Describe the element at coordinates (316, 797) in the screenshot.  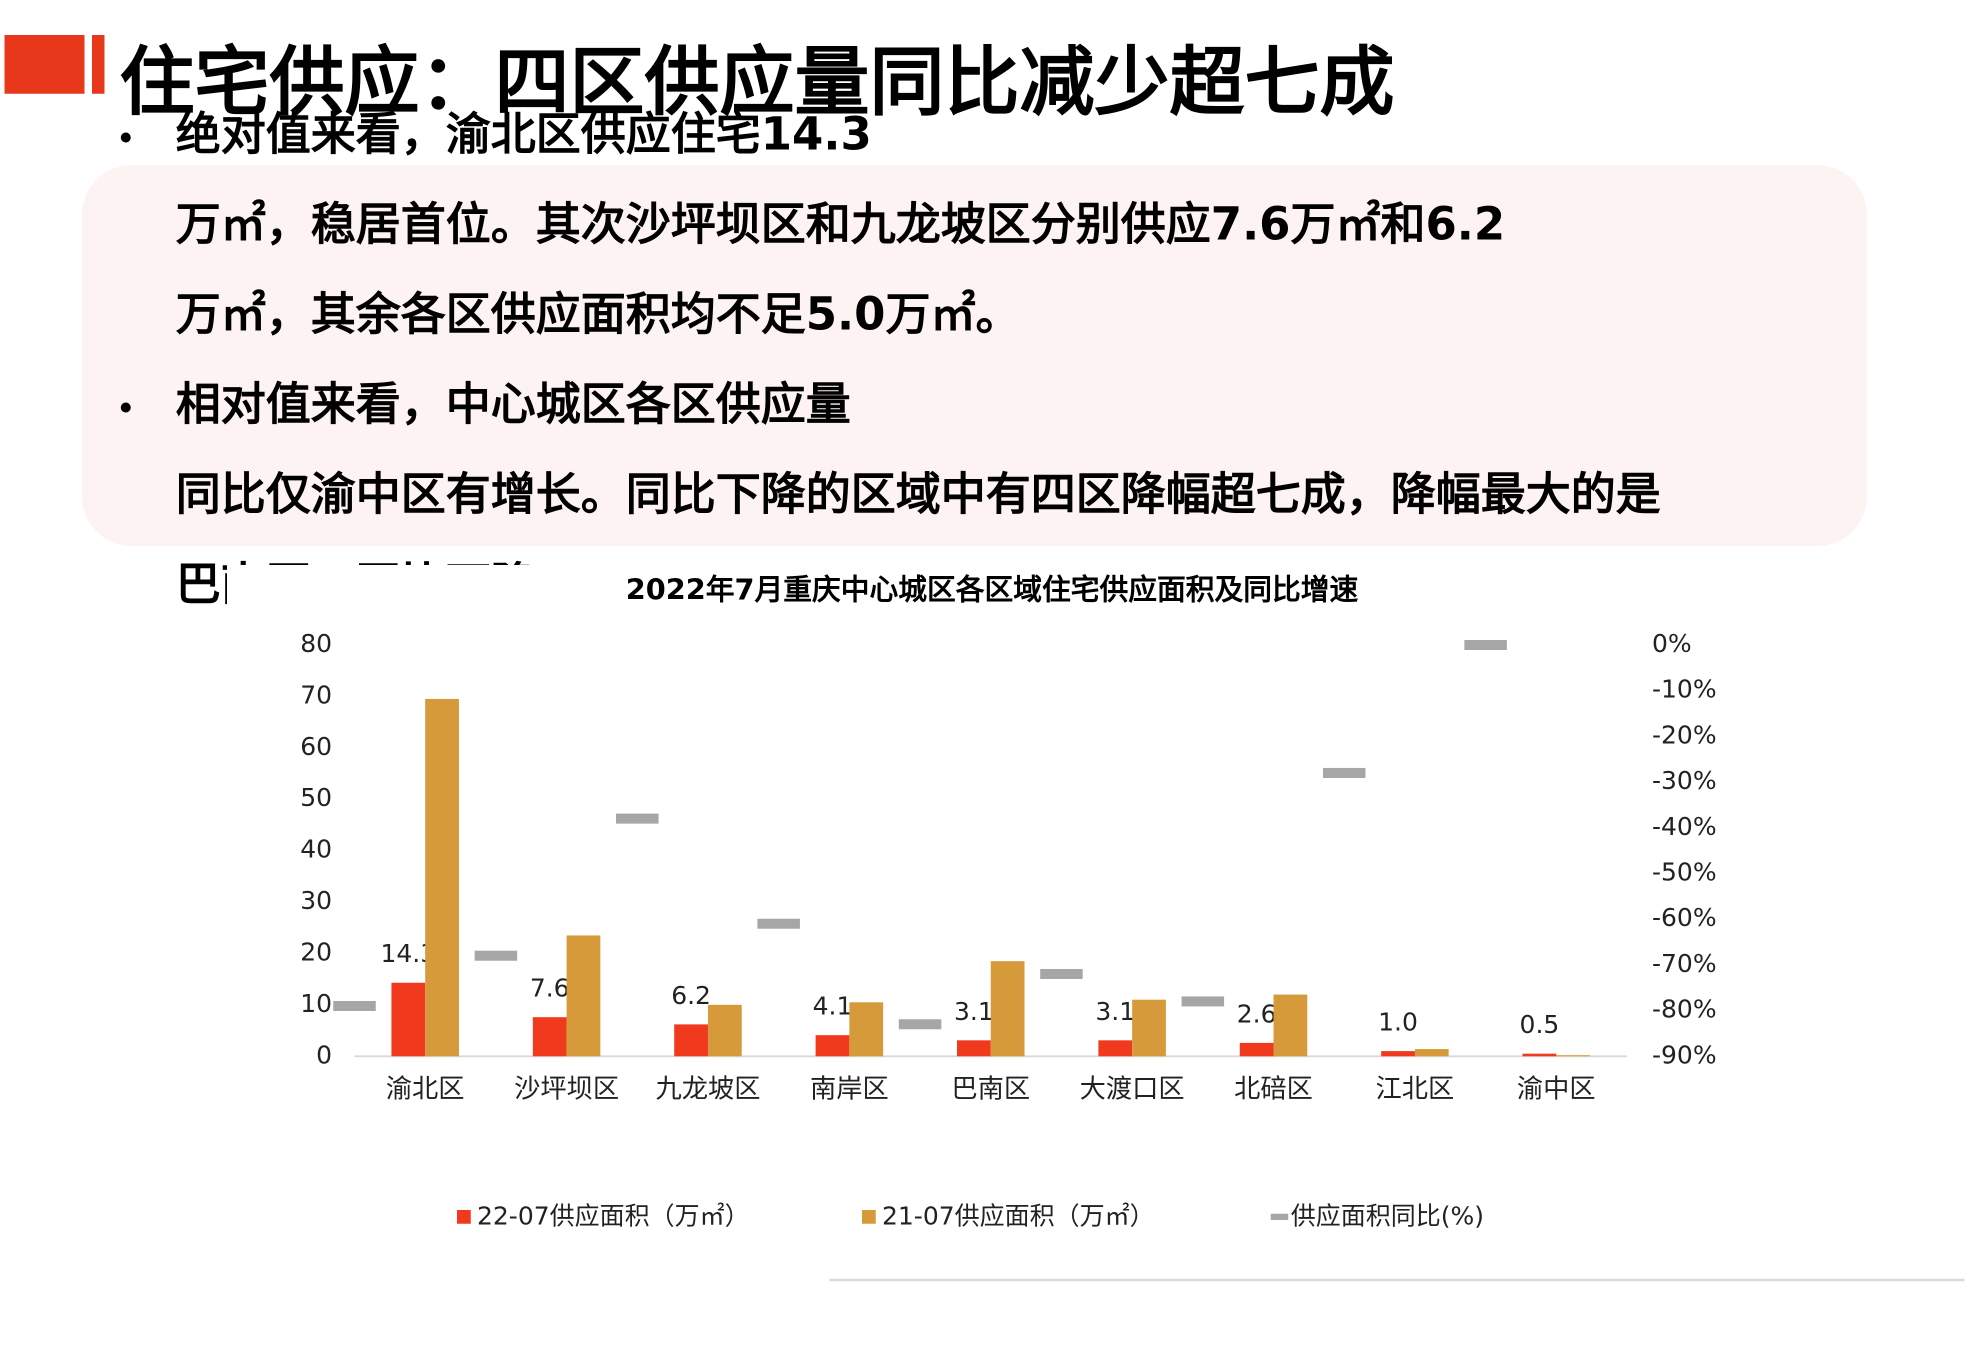
I see `y-tick-label: 50` at that location.